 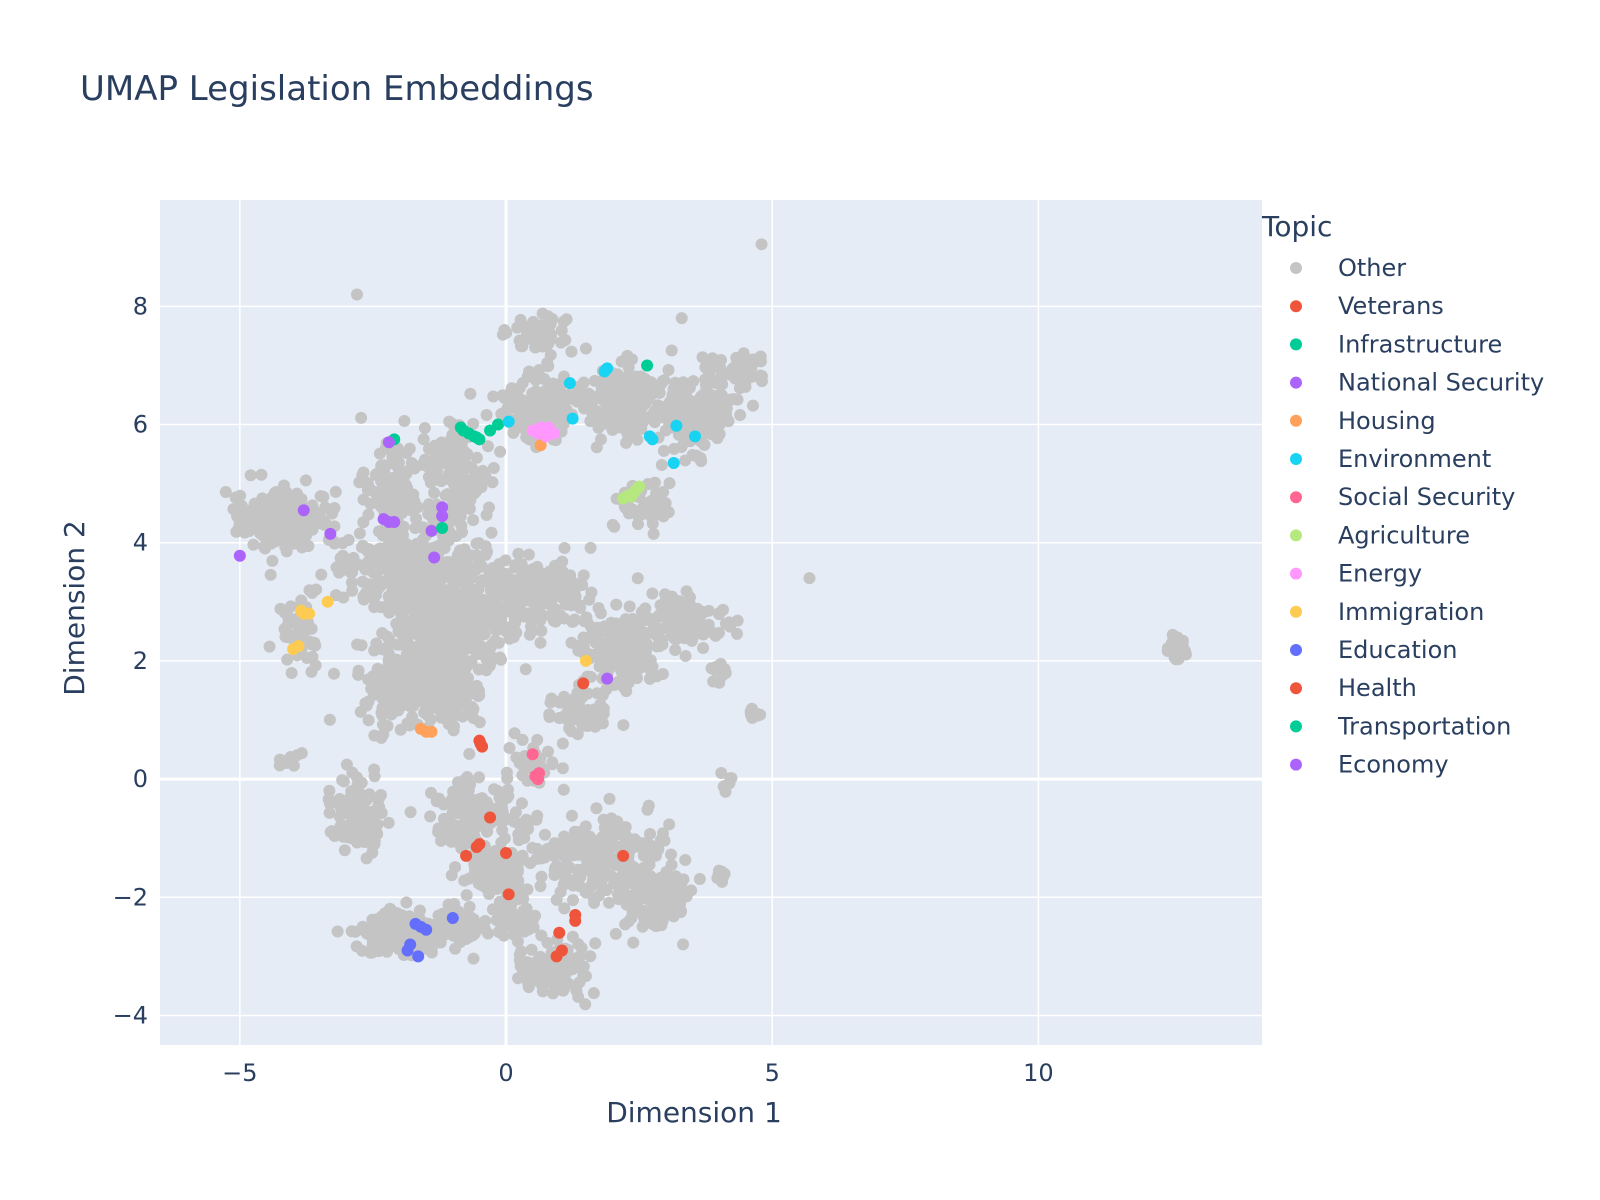 What do you see at coordinates (1417, 383) in the screenshot?
I see `legend-item-national-security: National Security` at bounding box center [1417, 383].